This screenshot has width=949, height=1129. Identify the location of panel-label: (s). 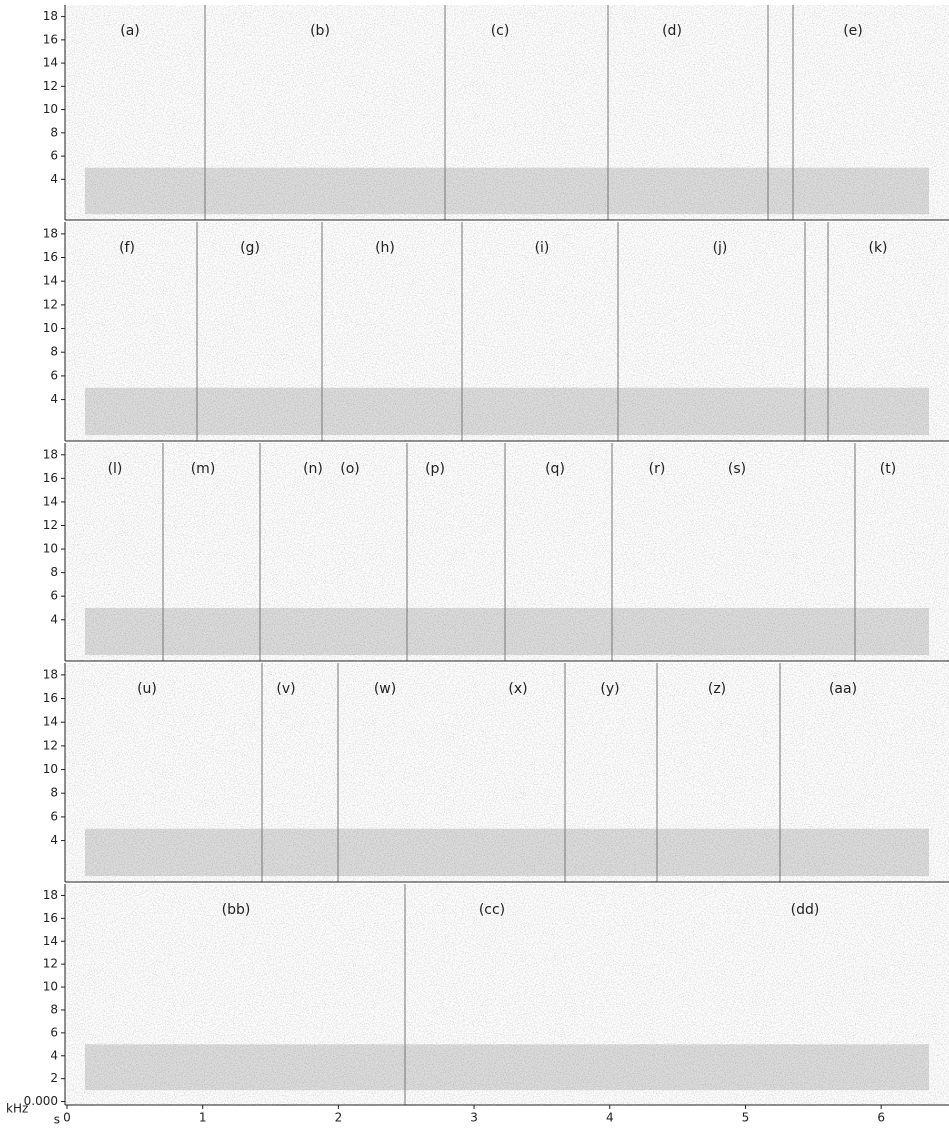
(737, 469).